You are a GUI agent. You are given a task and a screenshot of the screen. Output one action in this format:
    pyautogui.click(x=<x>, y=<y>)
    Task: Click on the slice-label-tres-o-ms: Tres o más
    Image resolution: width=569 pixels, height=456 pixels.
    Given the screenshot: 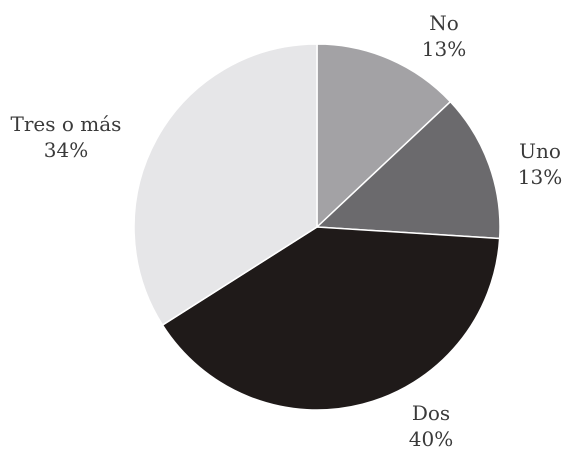 What is the action you would take?
    pyautogui.click(x=66, y=124)
    